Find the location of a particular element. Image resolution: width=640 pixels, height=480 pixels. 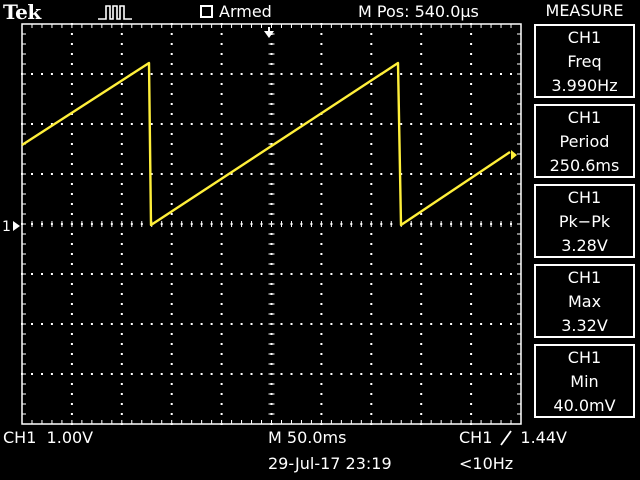

ch1-vertical-scale: CH1 1.00V is located at coordinates (48, 437).